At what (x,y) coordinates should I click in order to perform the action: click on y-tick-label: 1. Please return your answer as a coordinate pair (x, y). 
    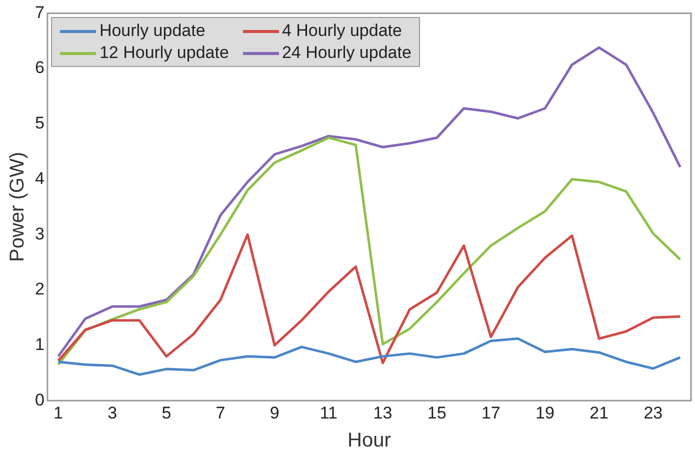
    Looking at the image, I should click on (39, 344).